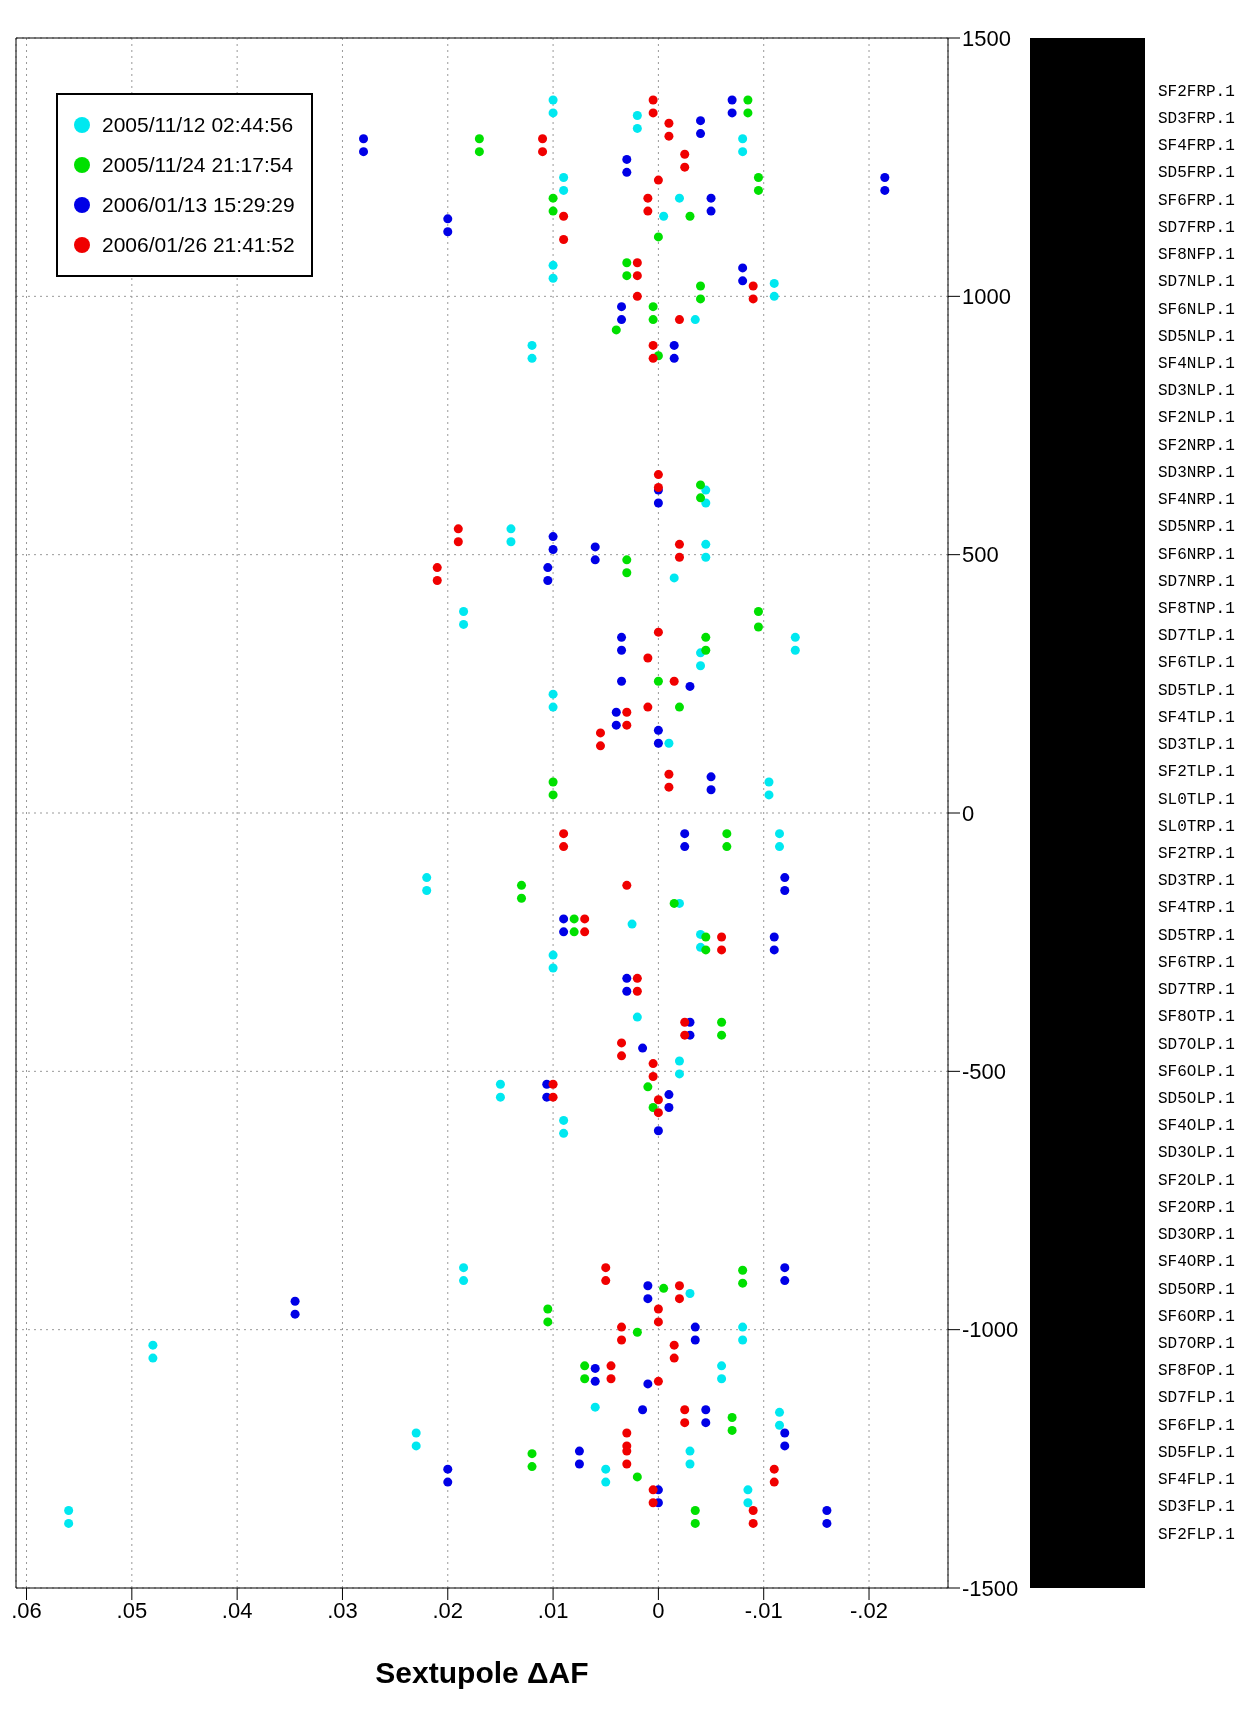 The height and width of the screenshot is (1710, 1256). I want to click on text: SD5OLP.1, so click(1196, 1099).